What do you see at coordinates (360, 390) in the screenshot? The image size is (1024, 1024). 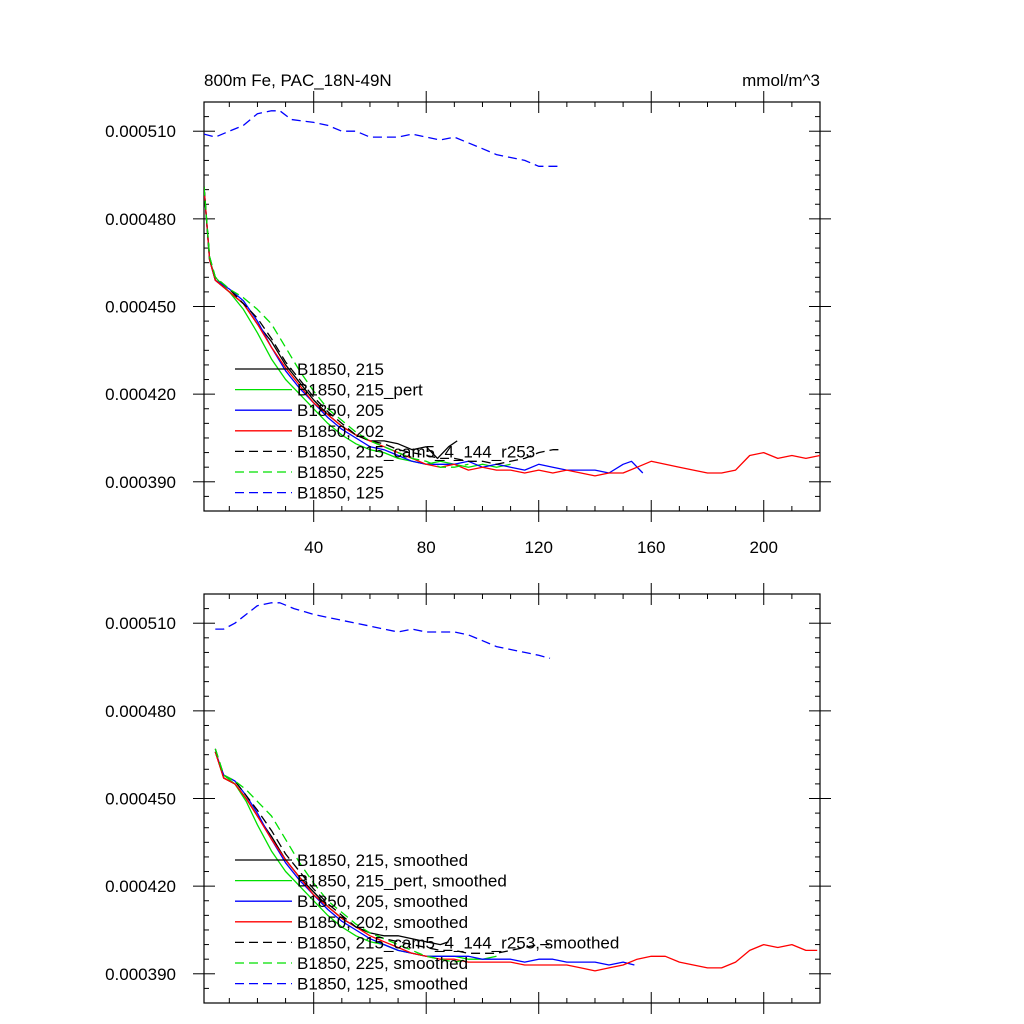 I see `legend-entry: B1850, 215_pert` at bounding box center [360, 390].